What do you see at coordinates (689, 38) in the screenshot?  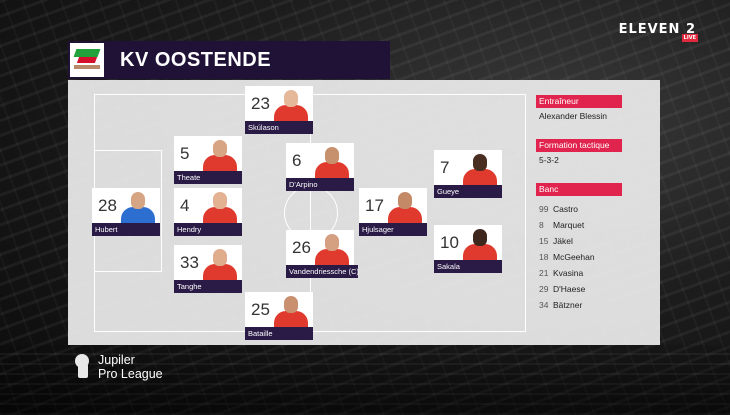 I see `live-badge: LIVE` at bounding box center [689, 38].